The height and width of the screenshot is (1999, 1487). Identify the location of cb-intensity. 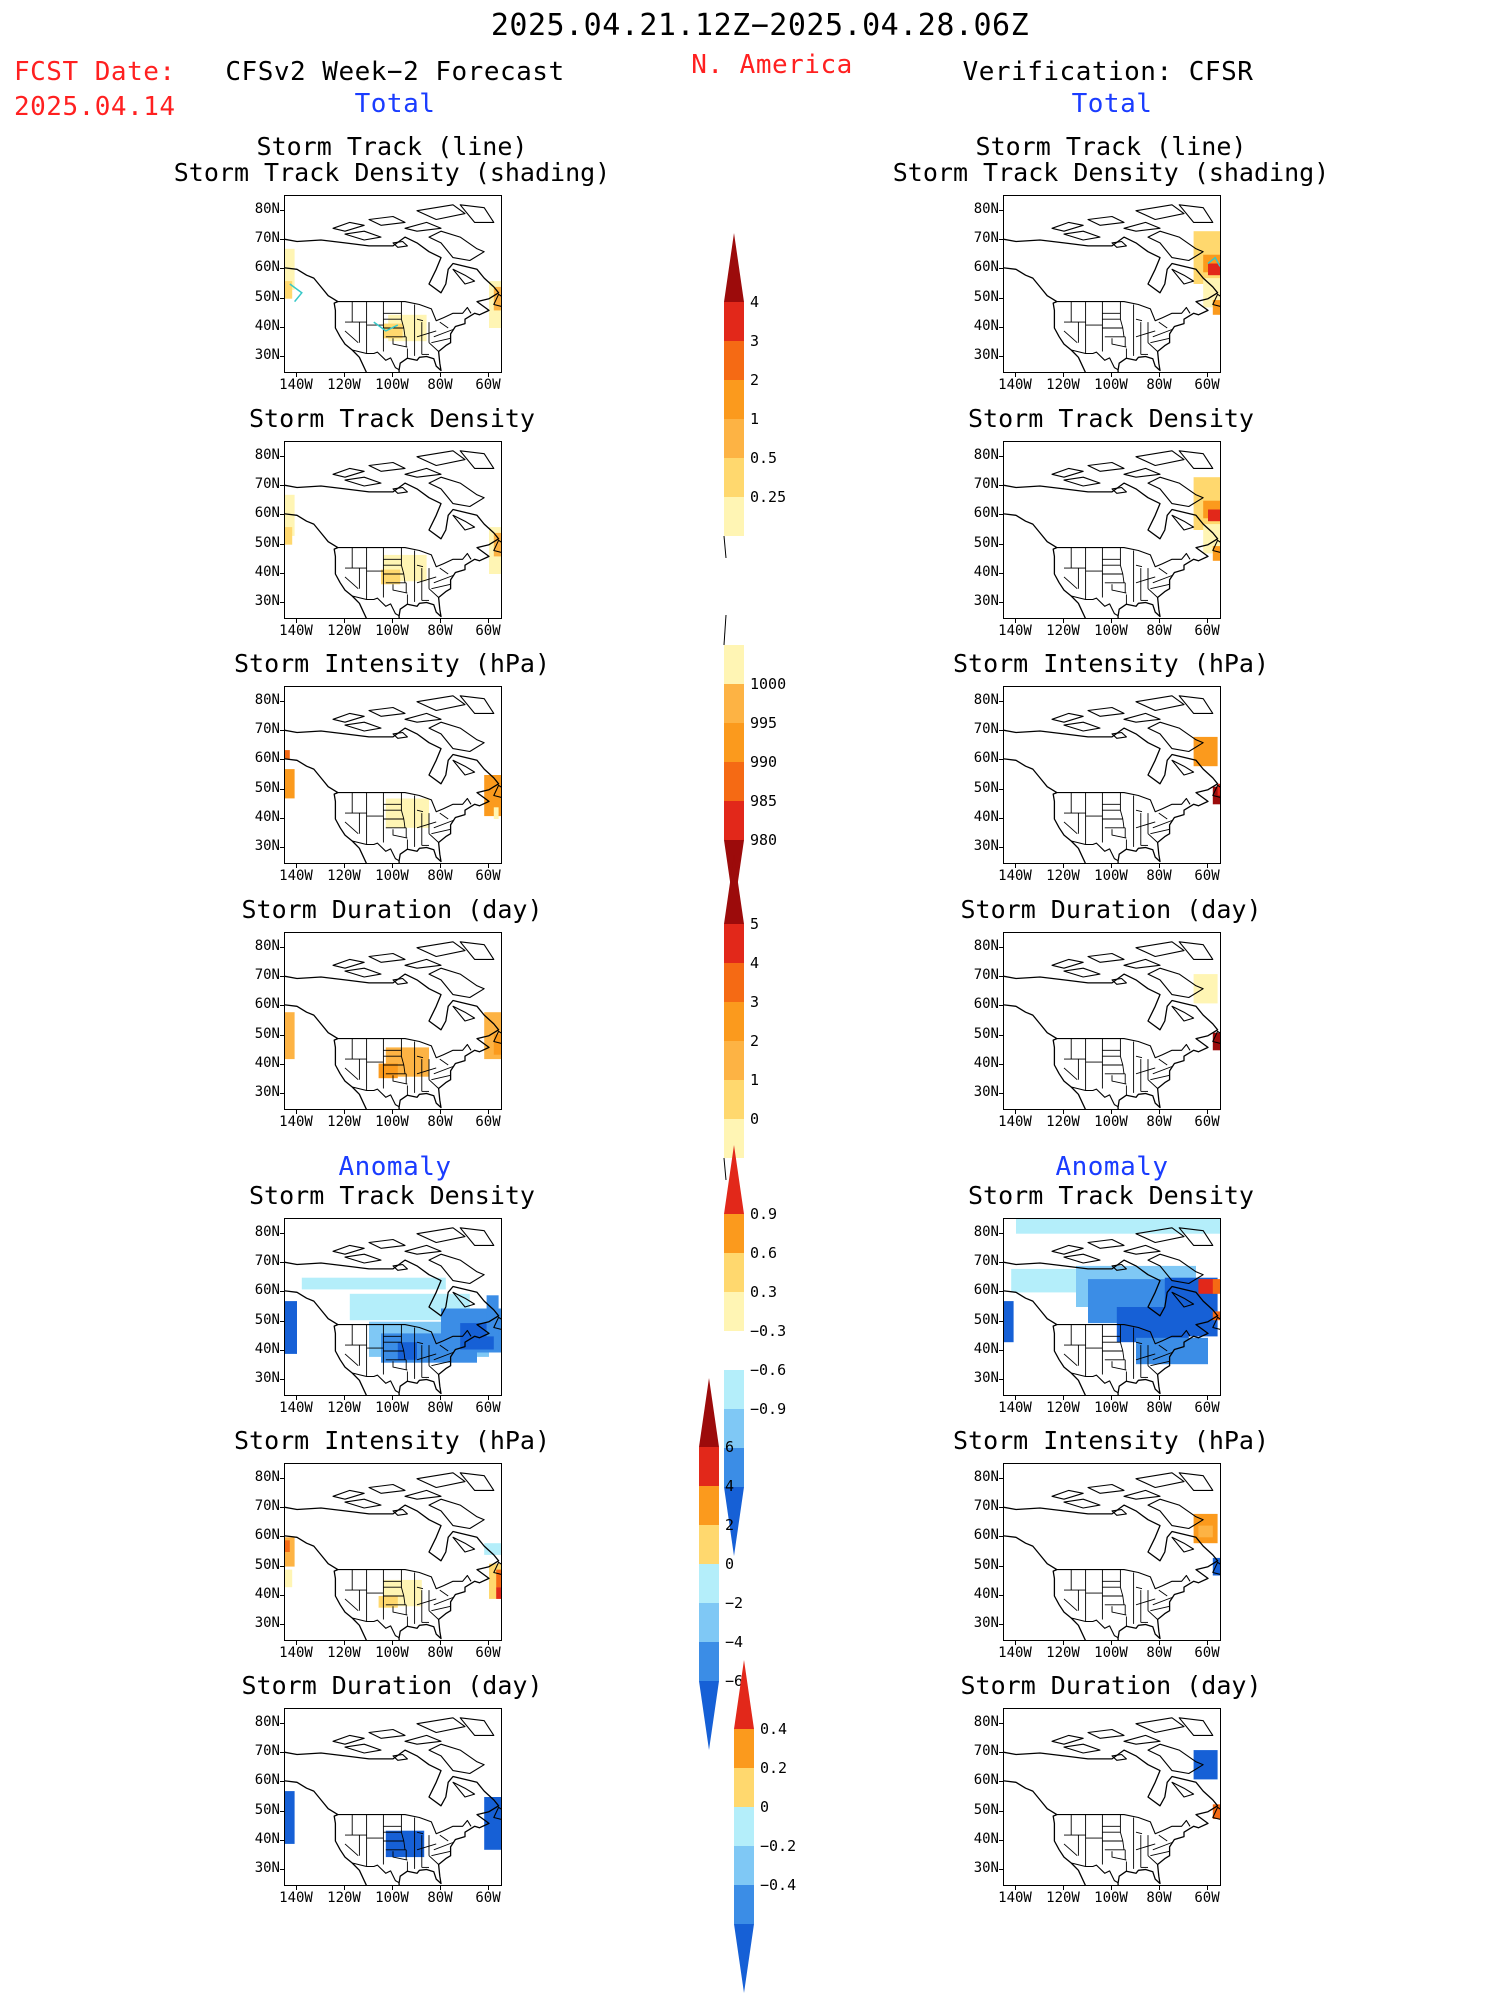
(733, 761).